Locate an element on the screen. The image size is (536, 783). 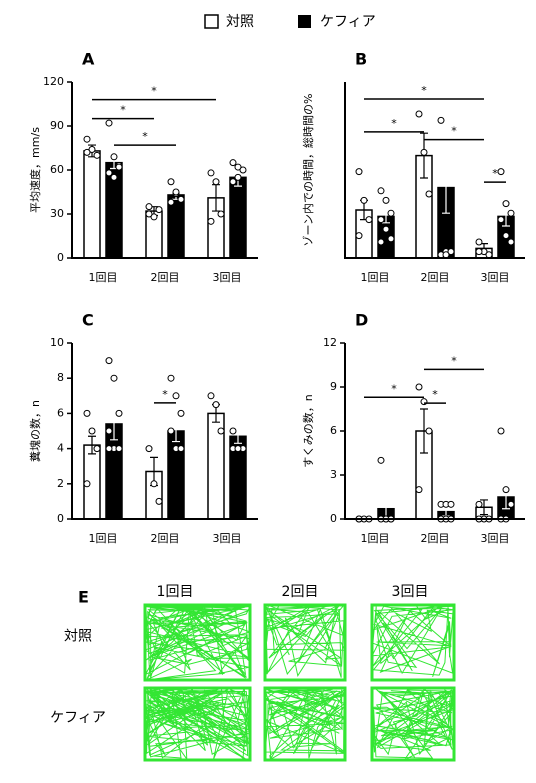
y-tick-label: 30 is located at coordinates (57, 213).